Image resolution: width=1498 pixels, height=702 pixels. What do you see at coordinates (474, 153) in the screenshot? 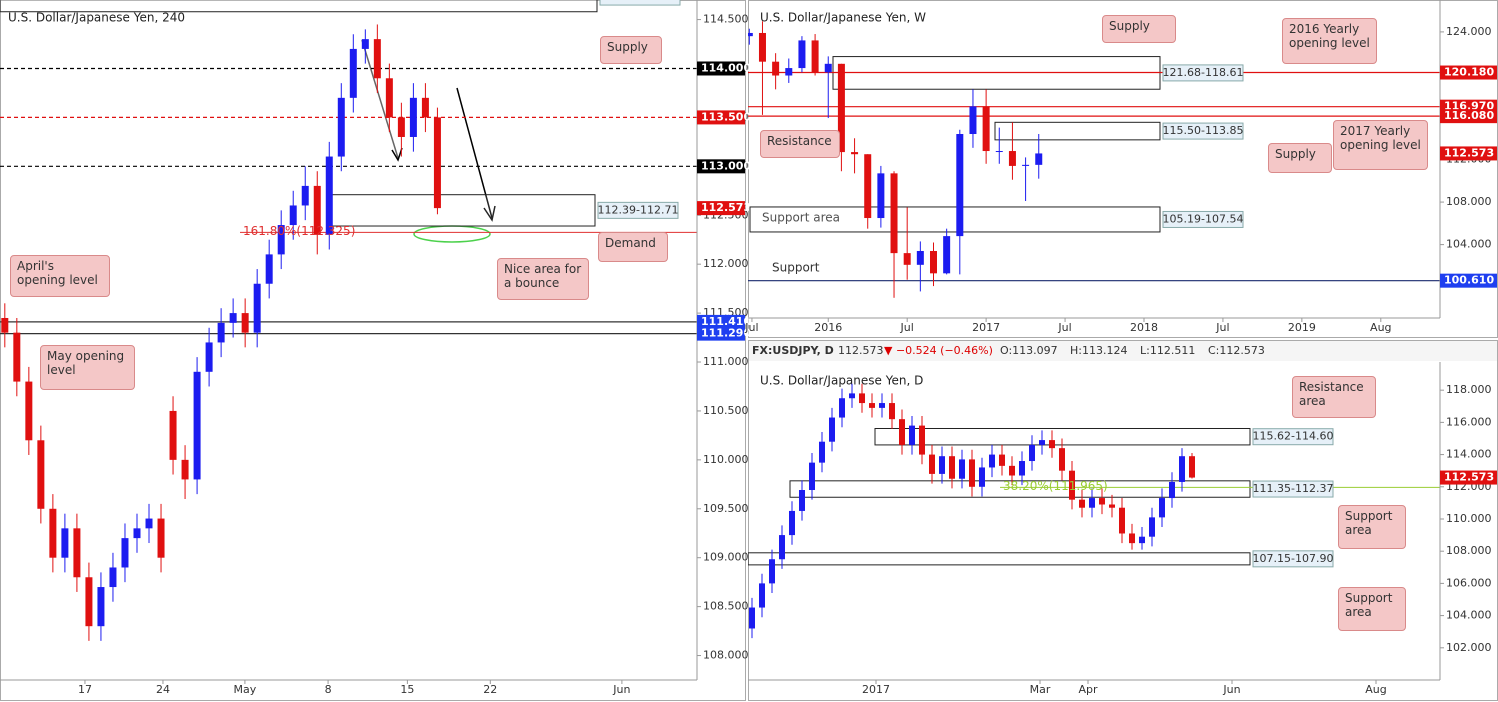
I see `arrow` at bounding box center [474, 153].